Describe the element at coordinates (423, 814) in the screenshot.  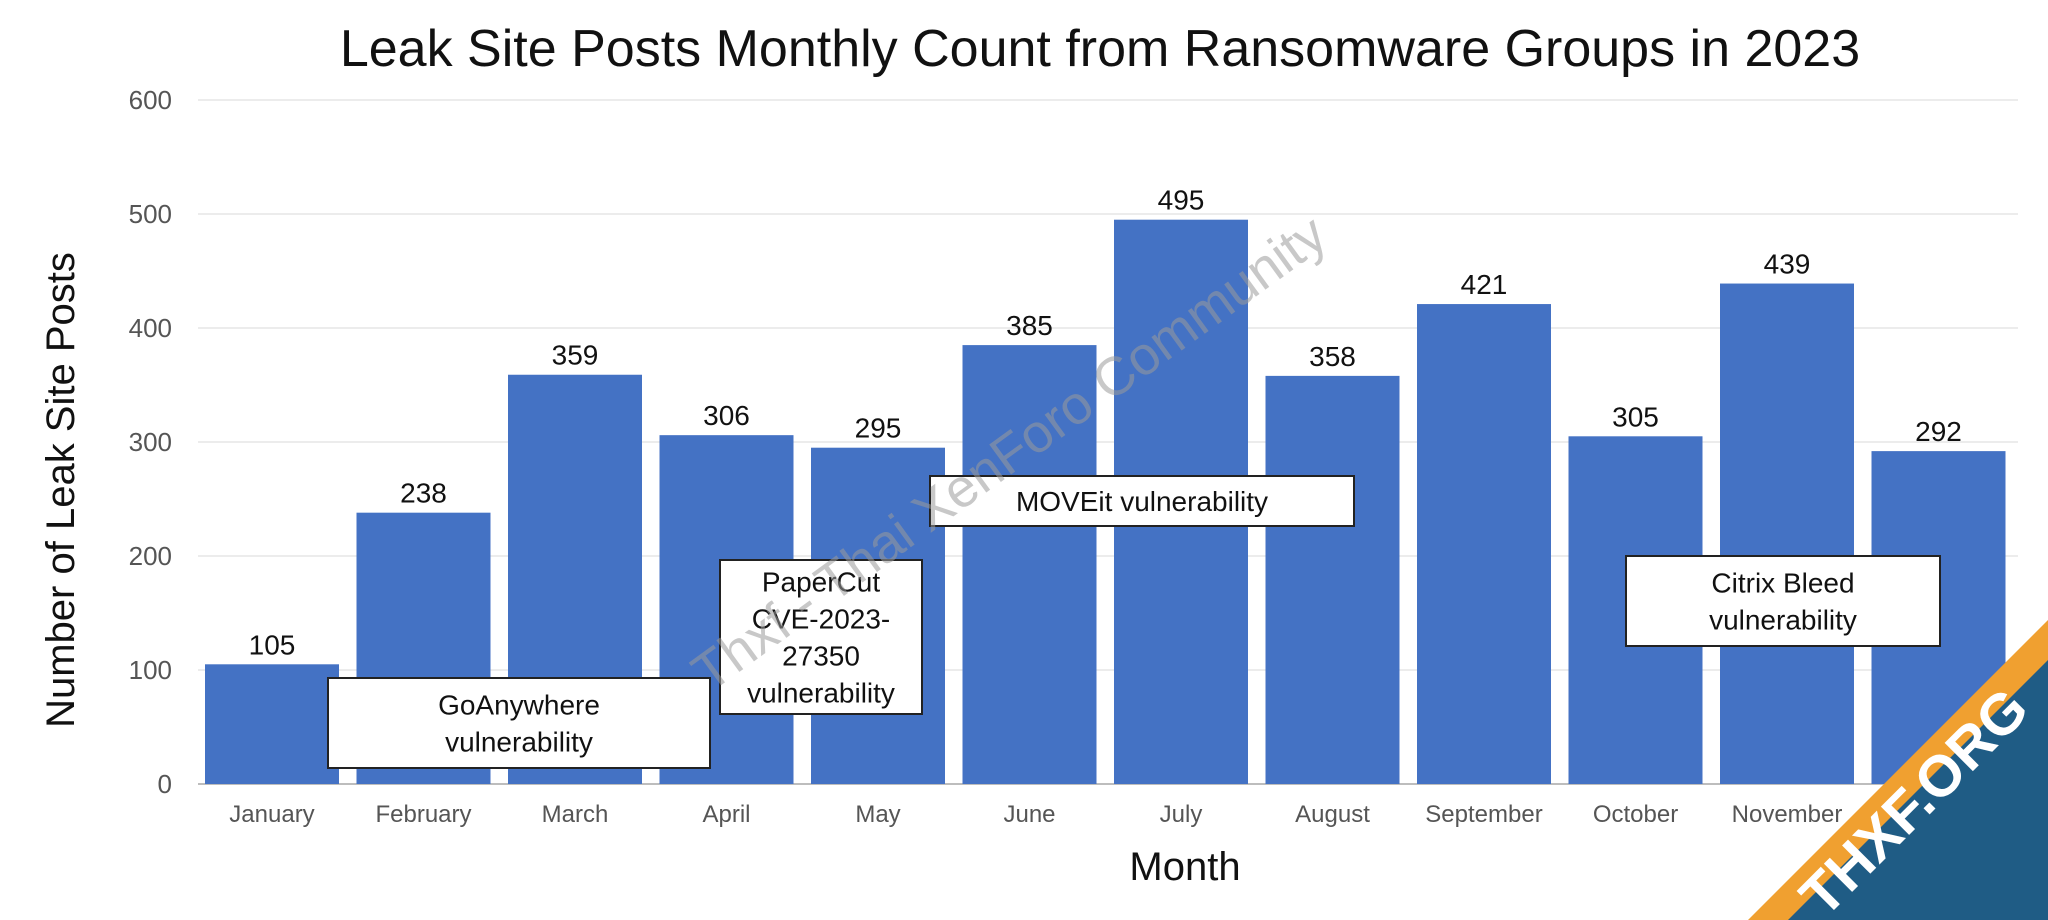
I see `x-tick-label: February` at that location.